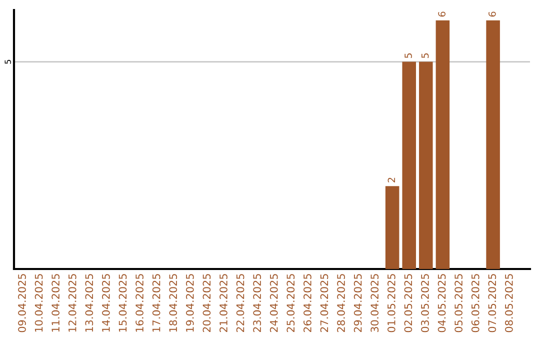 This screenshot has width=540, height=340. Describe the element at coordinates (358, 303) in the screenshot. I see `x-tick-label: 29.04.2025` at that location.